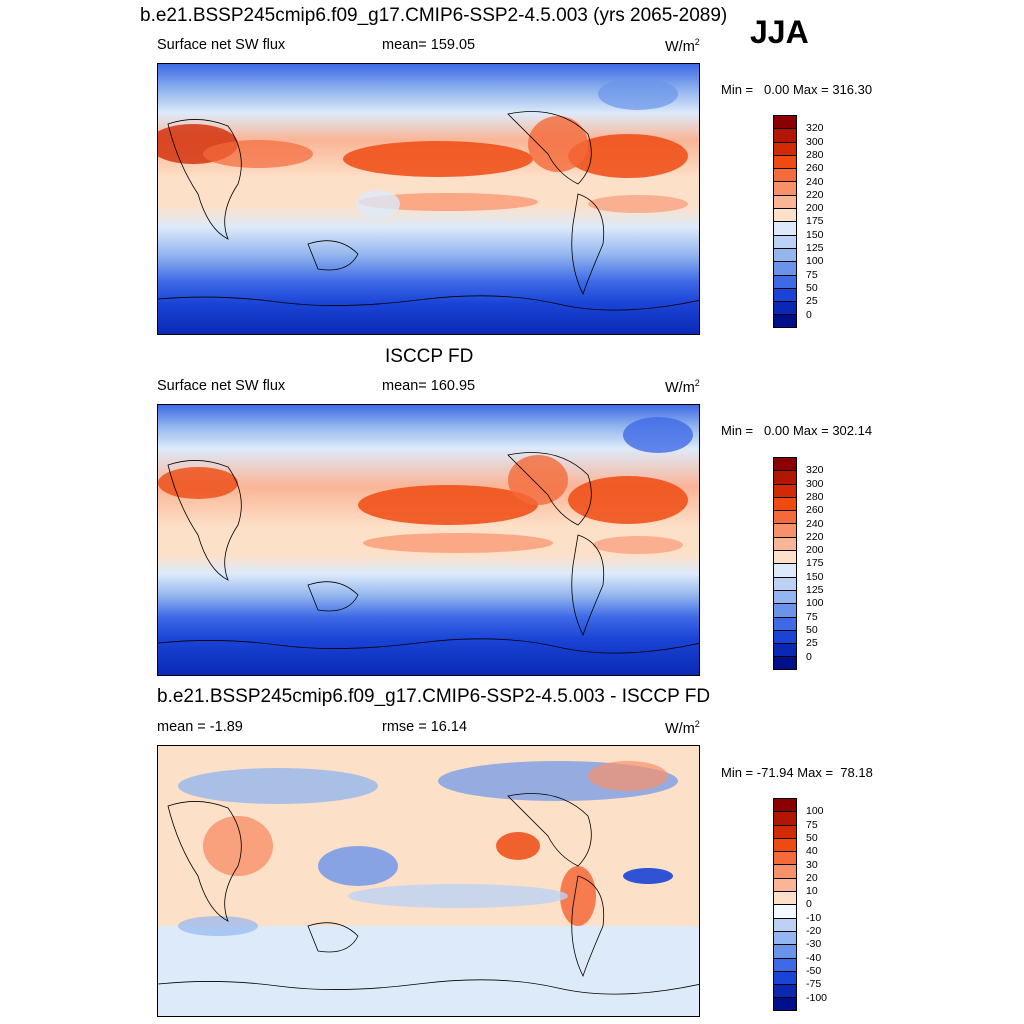 The width and height of the screenshot is (1024, 1024). Describe the element at coordinates (814, 957) in the screenshot. I see `colorbar-tick-label: -40` at that location.